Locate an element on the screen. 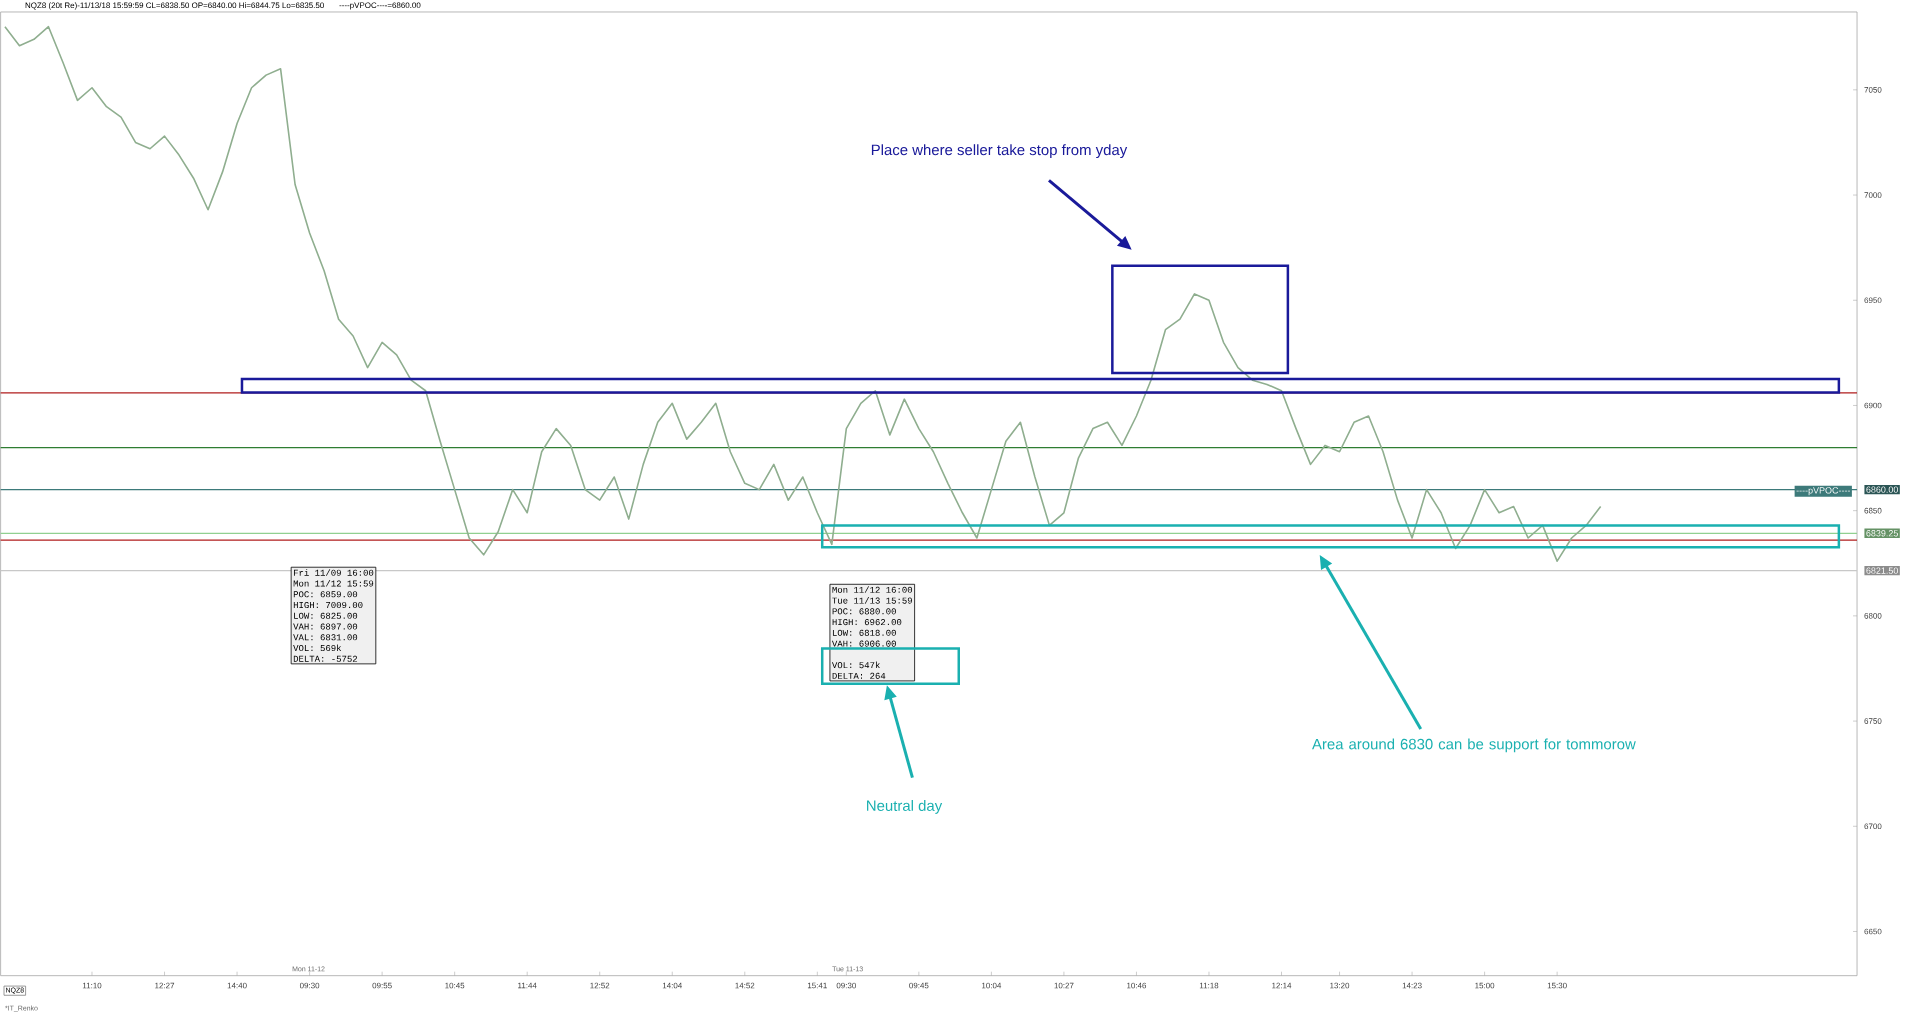  annotation: Fri 11/09 16:00 is located at coordinates (333, 572).